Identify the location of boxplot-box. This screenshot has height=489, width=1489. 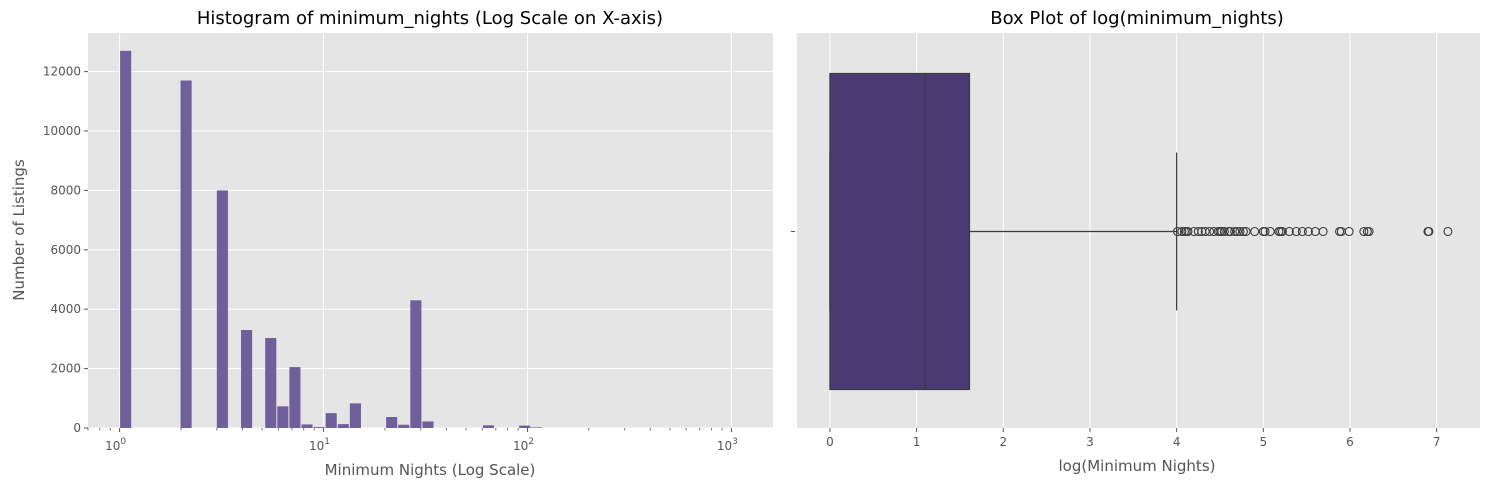
(900, 231).